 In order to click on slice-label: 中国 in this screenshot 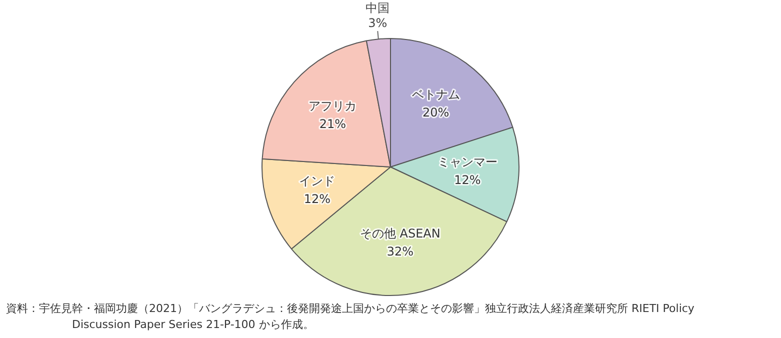, I will do `click(378, 8)`.